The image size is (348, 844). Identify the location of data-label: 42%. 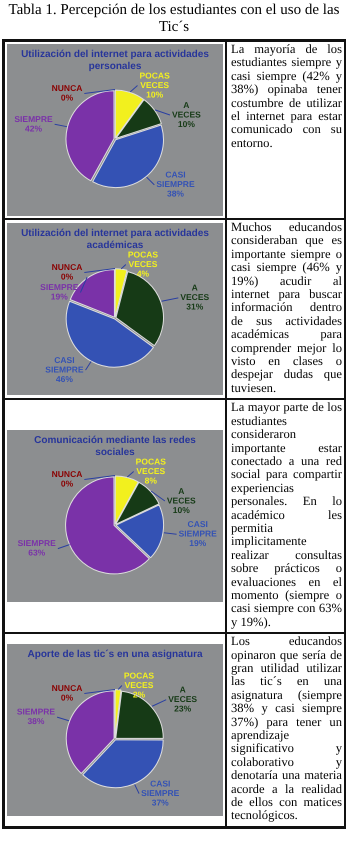
(33, 128).